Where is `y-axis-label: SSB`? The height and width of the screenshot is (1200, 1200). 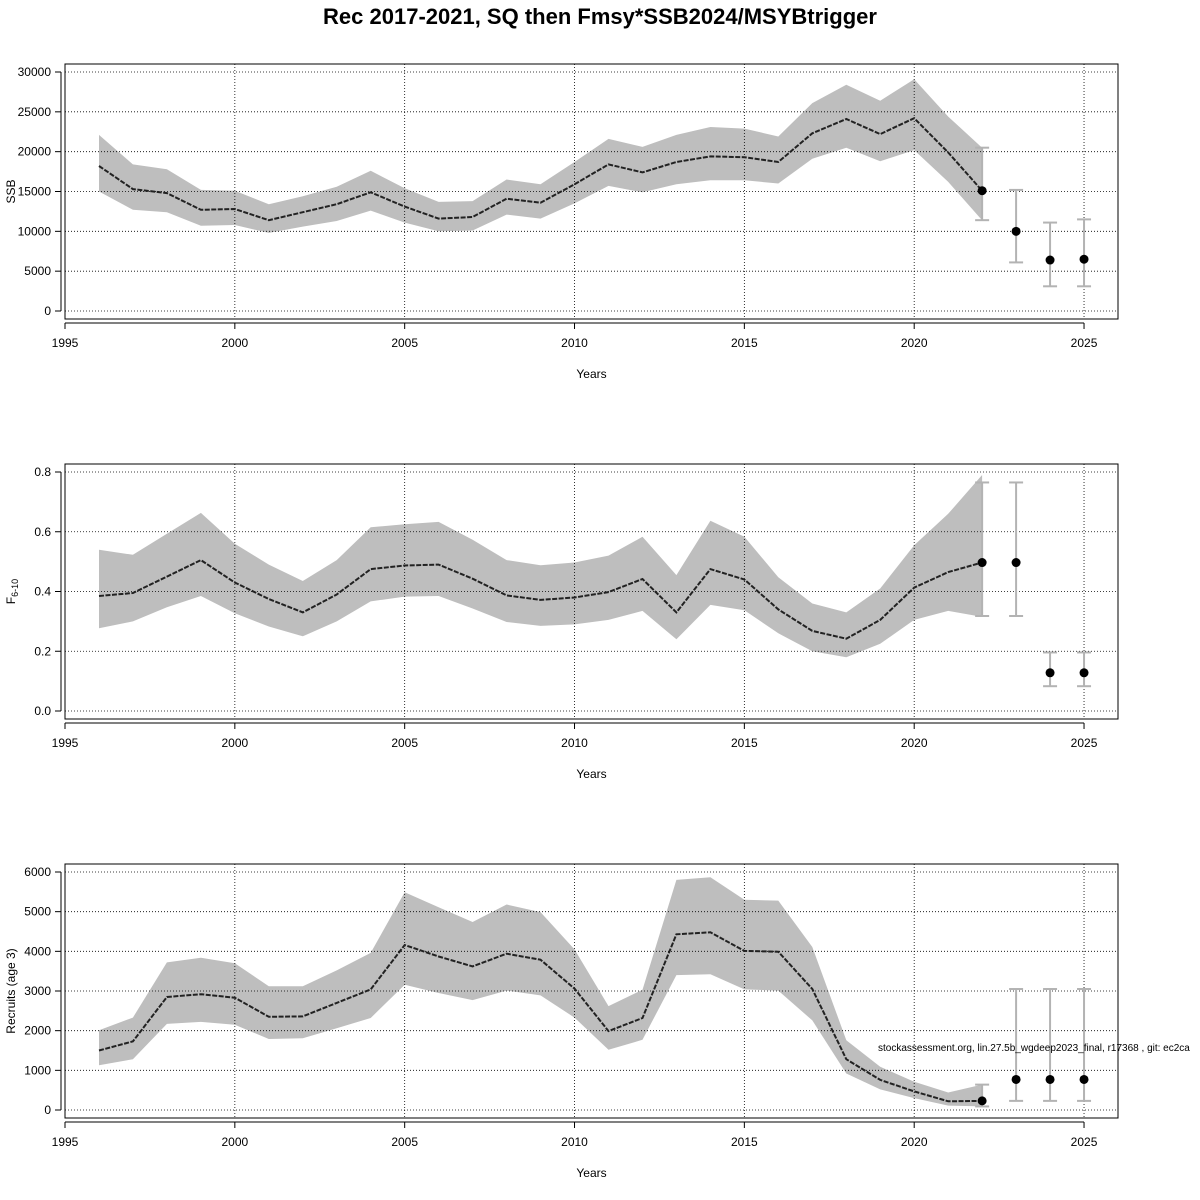 y-axis-label: SSB is located at coordinates (11, 191).